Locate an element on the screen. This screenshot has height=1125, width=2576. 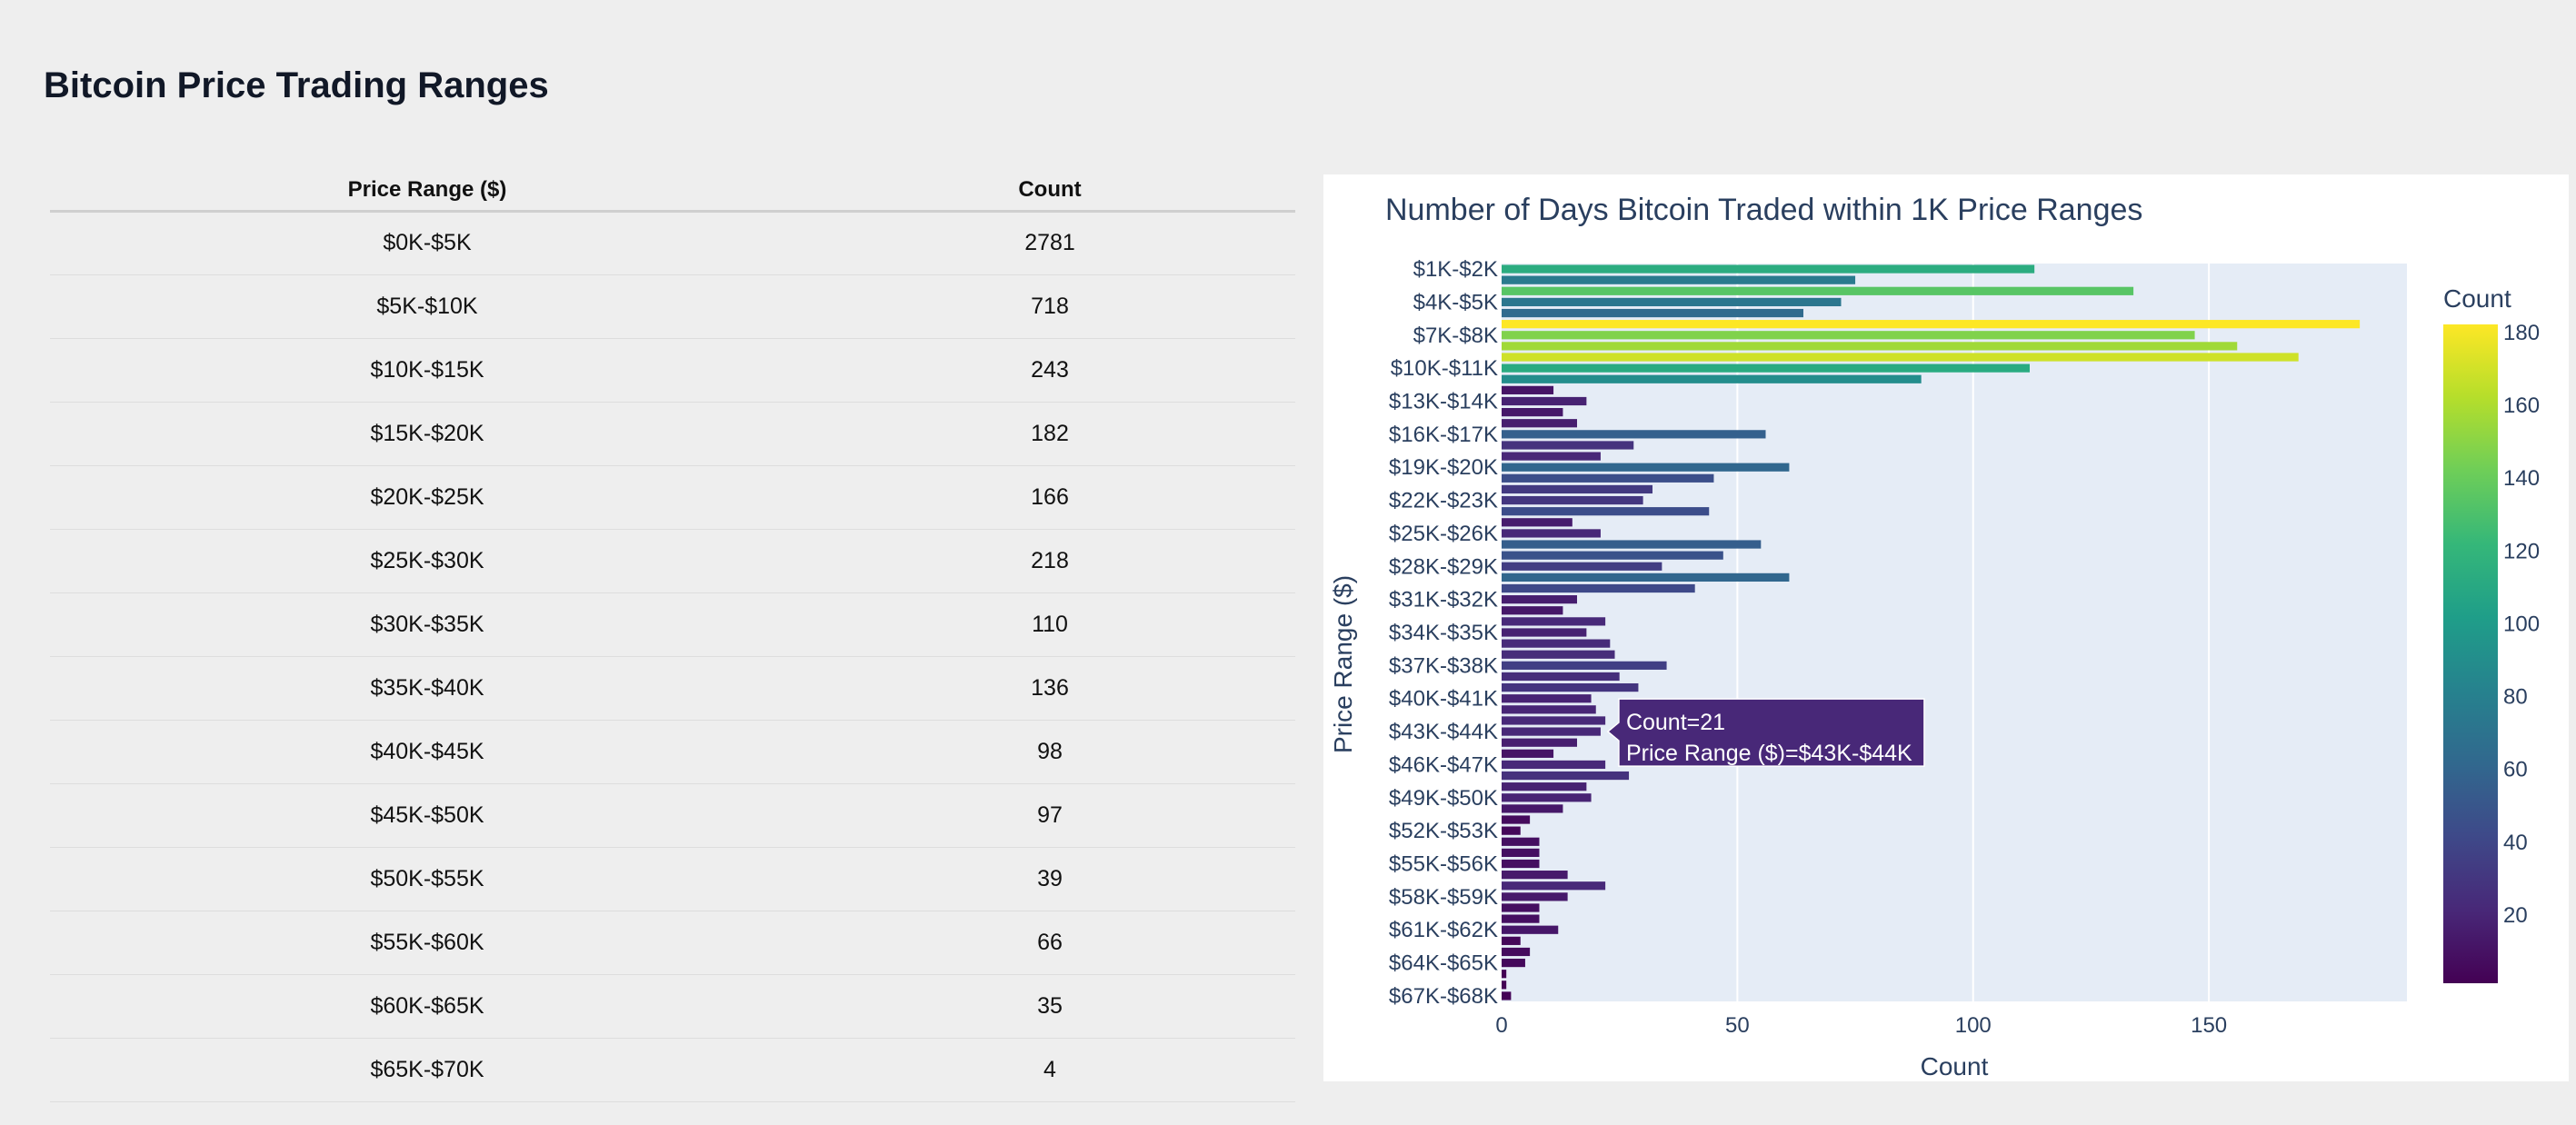
colorbar-tick-label: 20 is located at coordinates (2515, 915).